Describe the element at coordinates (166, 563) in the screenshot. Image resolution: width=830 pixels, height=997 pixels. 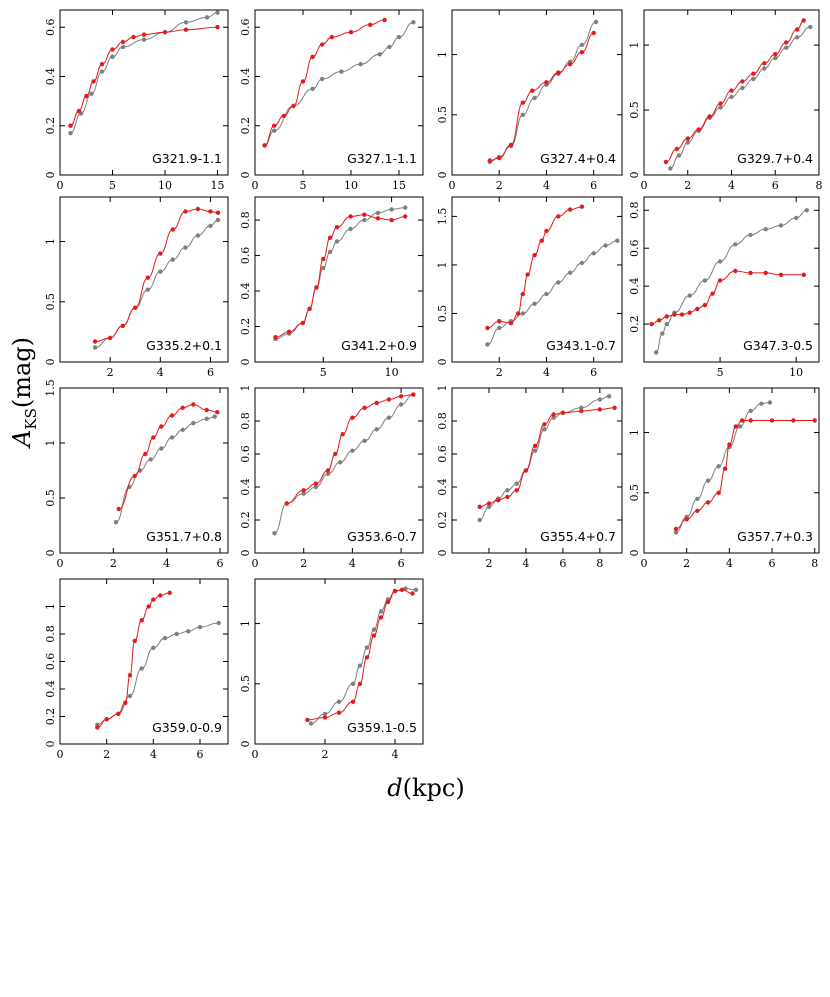
I see `x-tick-label: 4` at that location.